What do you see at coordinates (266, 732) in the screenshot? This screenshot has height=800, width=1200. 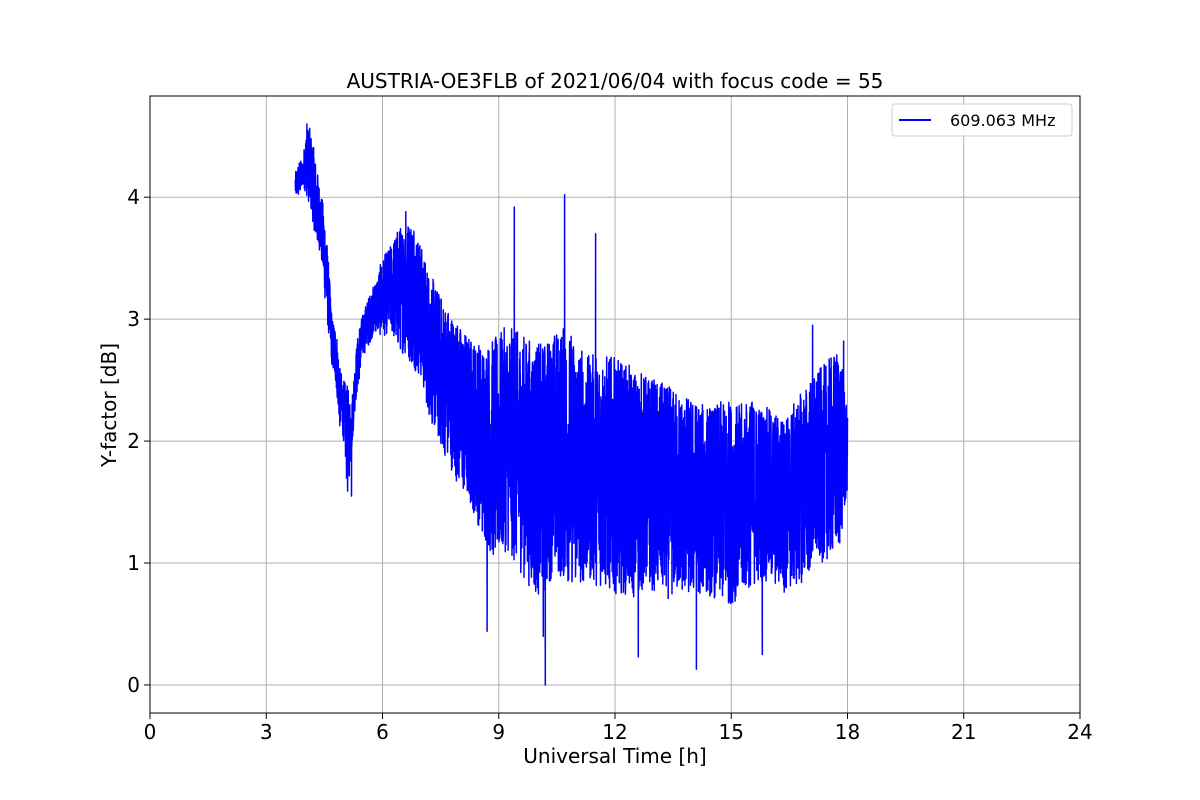 I see `x-tick-label: 3` at bounding box center [266, 732].